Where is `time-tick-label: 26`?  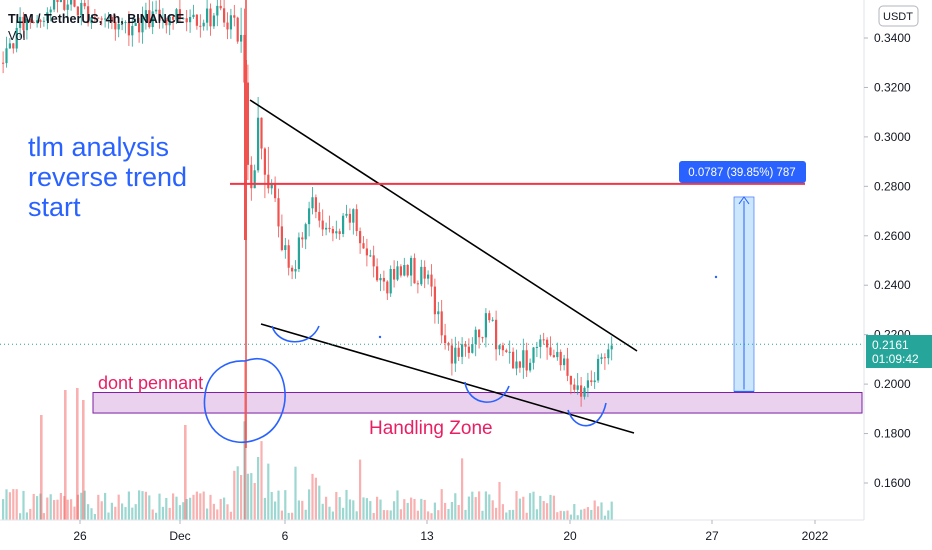
time-tick-label: 26 is located at coordinates (80, 536).